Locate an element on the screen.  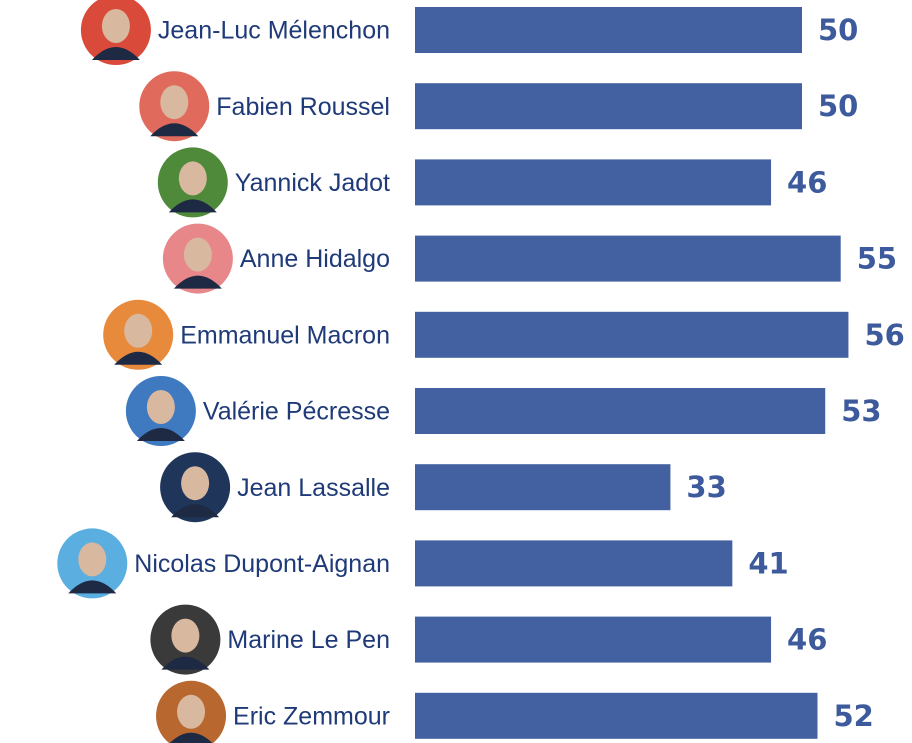
category-label: Eric Zemmour is located at coordinates (311, 716).